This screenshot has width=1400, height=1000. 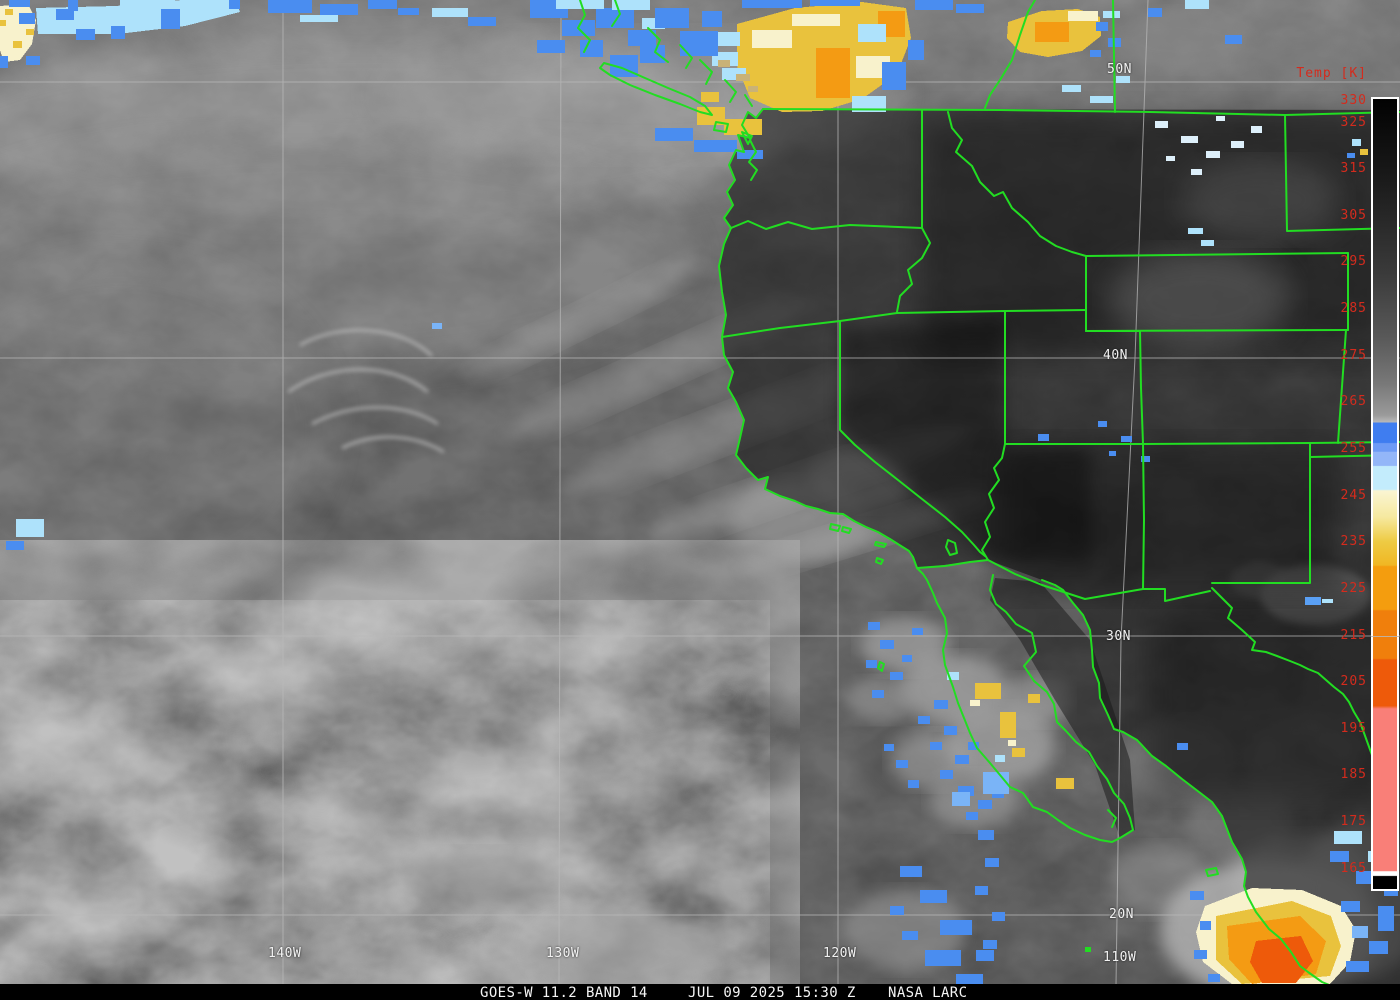 I want to click on border-ca-nv, so click(x=912, y=438).